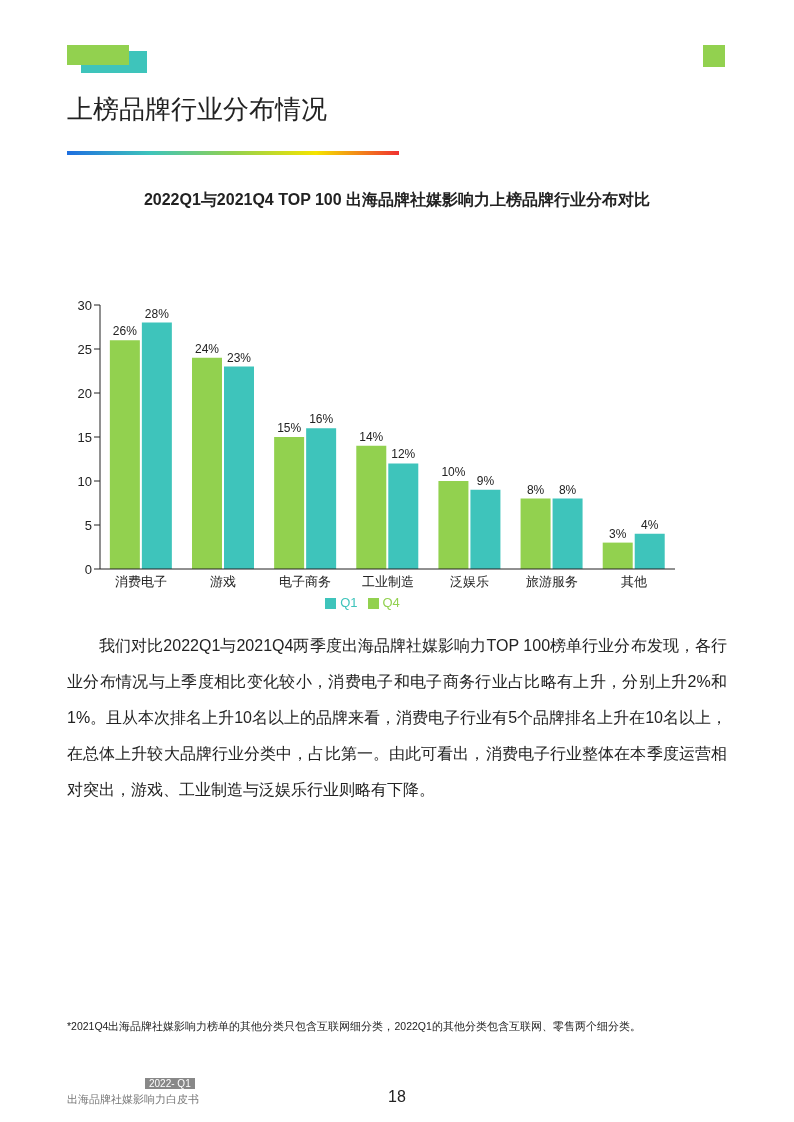 The image size is (794, 1122). I want to click on x-tick-label: 泛娱乐, so click(470, 582).